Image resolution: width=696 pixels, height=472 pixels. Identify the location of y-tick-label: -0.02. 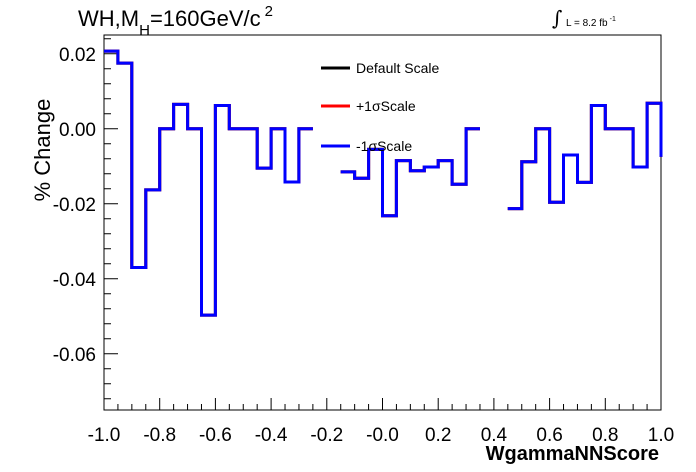
(74, 205).